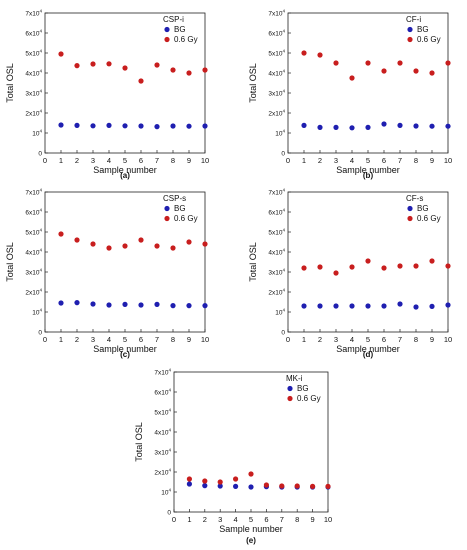 This screenshot has height=550, width=467. What do you see at coordinates (320, 339) in the screenshot?
I see `x-tick-label: 2` at bounding box center [320, 339].